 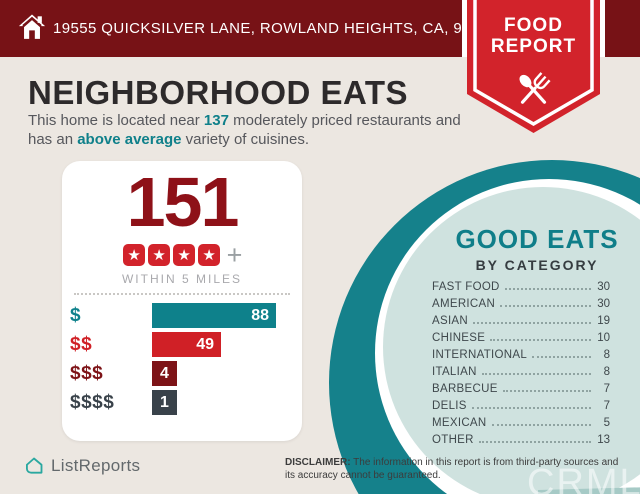 I want to click on price-tier-chart: $88 $$ 49 $$$ 4 $$$$ 1, so click(x=181, y=361).